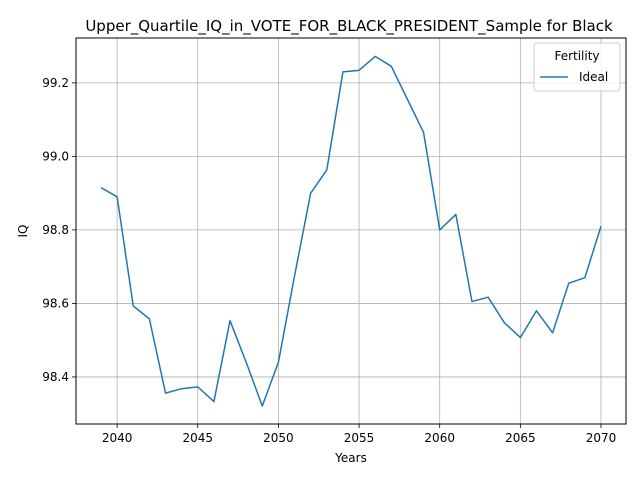 This screenshot has width=640, height=480. I want to click on y-tick-label: 99.2, so click(55, 83).